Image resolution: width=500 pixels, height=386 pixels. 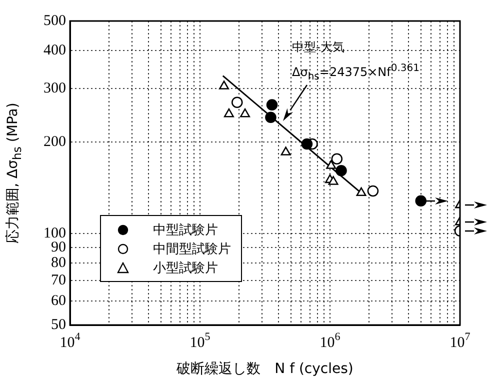 I want to click on annotation: 中型-大気, so click(x=318, y=47).